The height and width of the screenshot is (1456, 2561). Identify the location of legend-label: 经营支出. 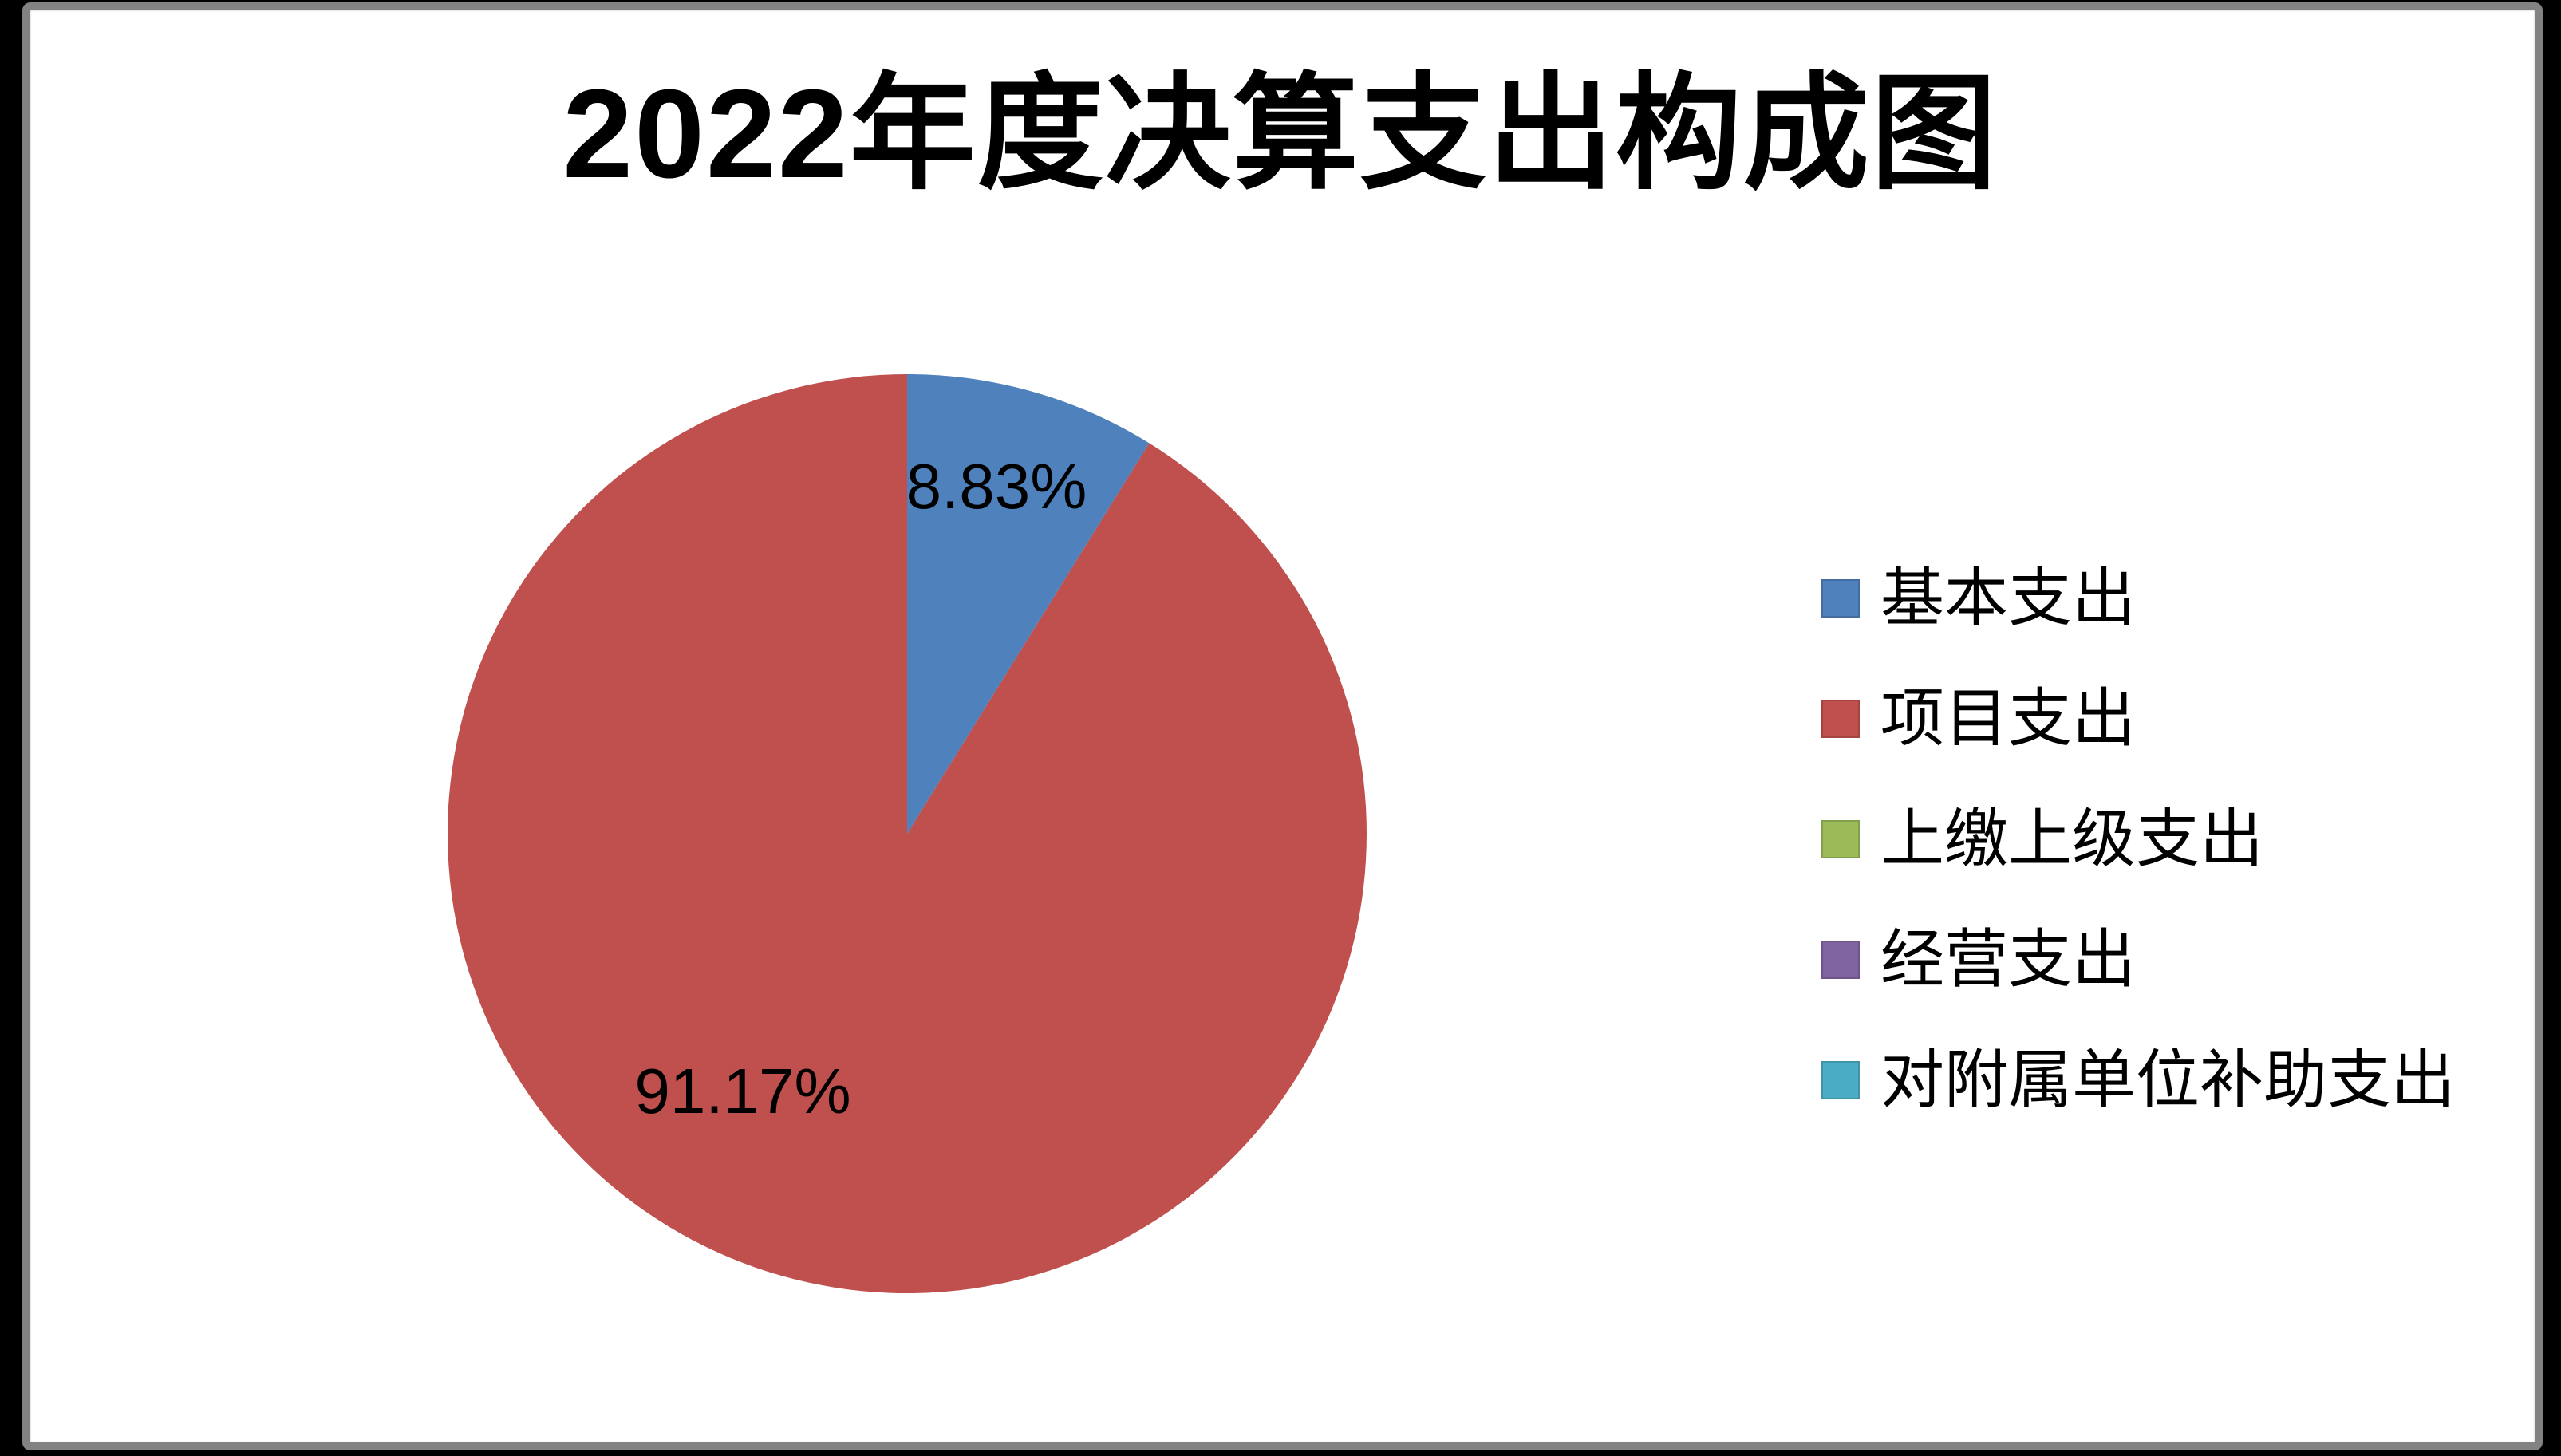
(2008, 959).